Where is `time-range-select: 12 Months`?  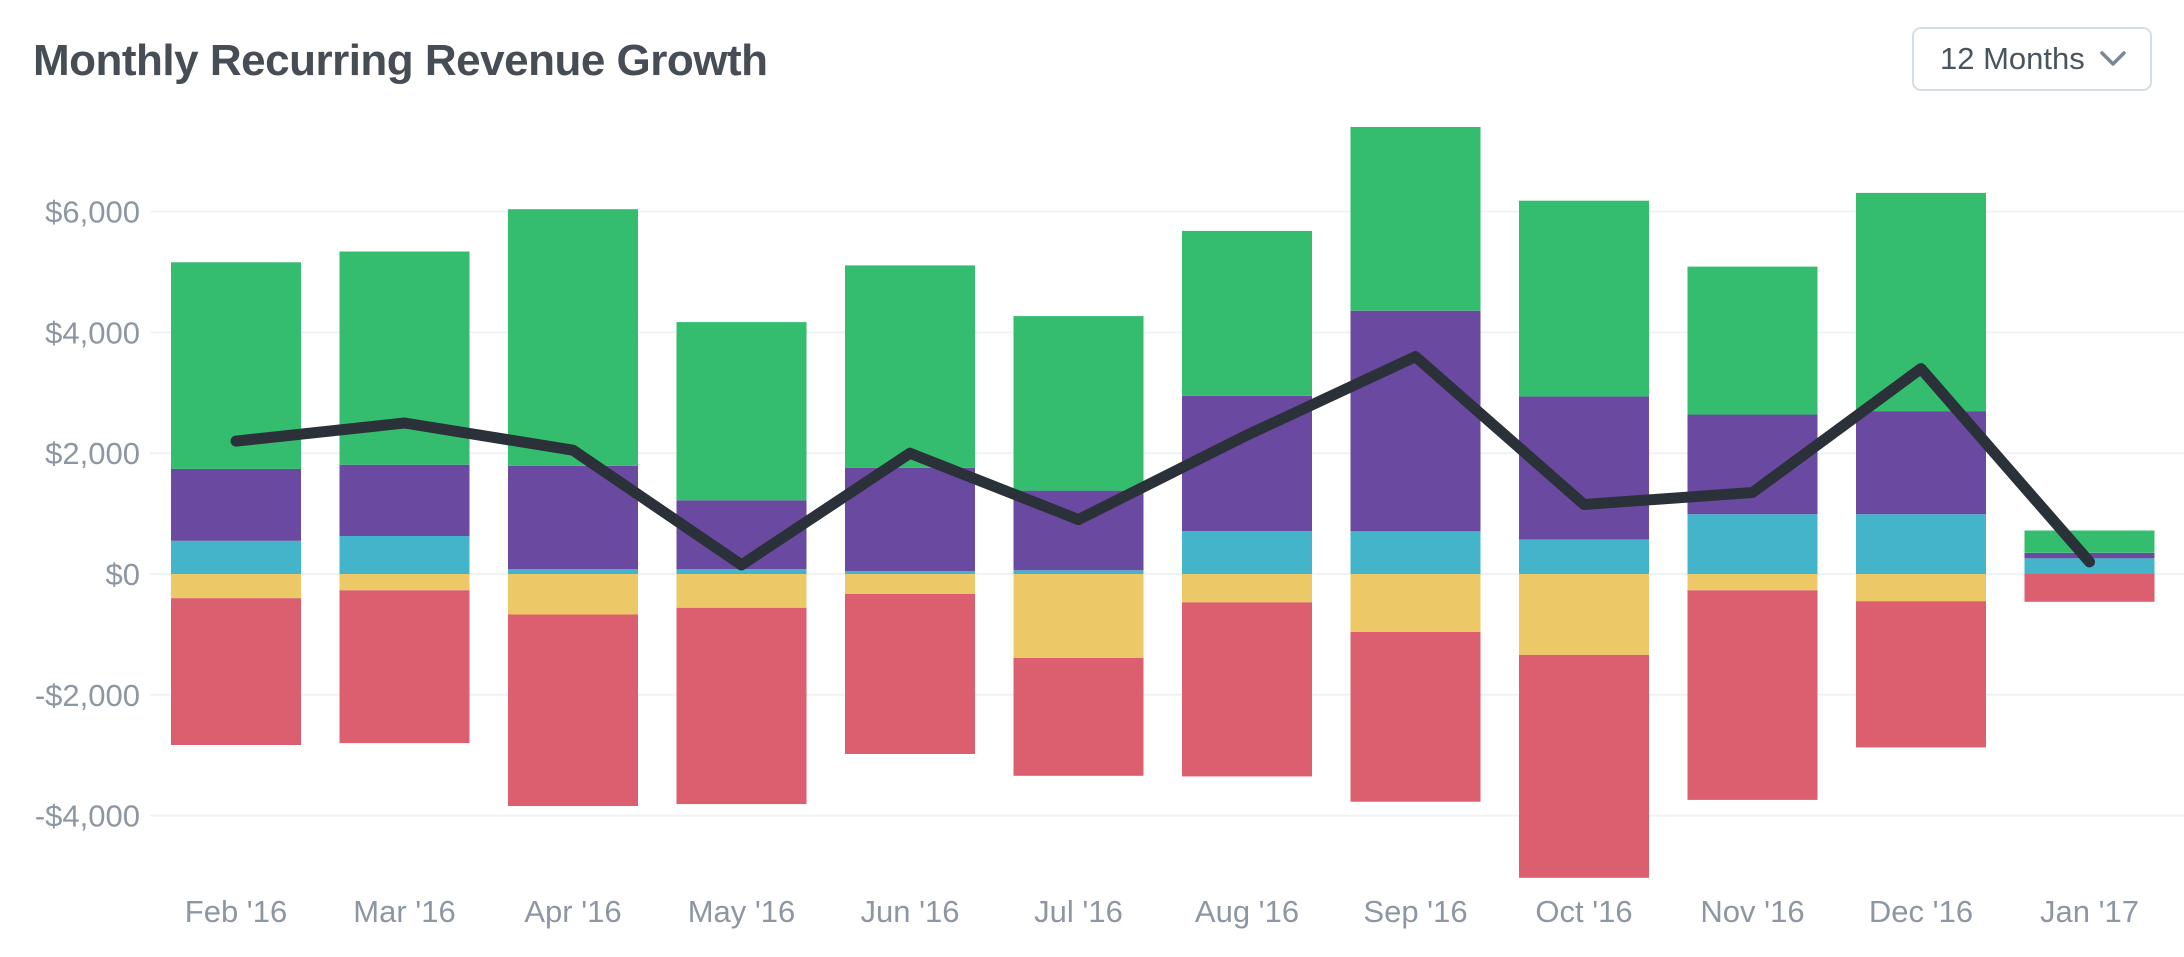
time-range-select: 12 Months is located at coordinates (2032, 59).